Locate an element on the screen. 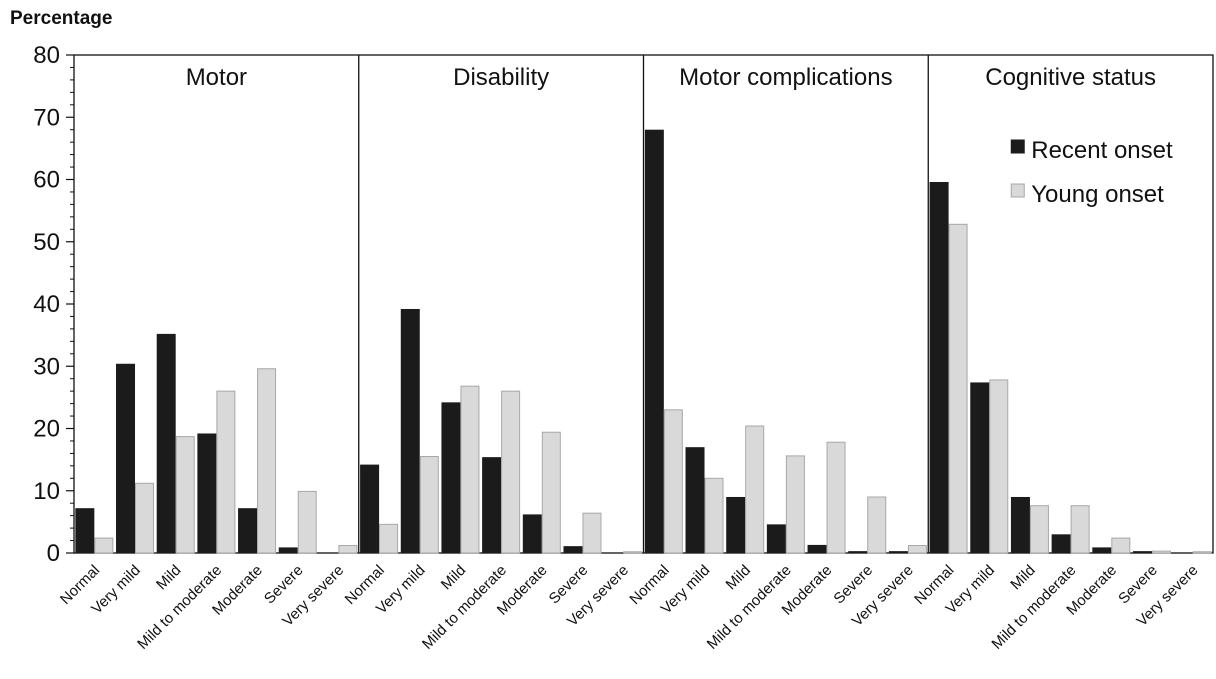  y-tick-label: 20 is located at coordinates (46, 429).